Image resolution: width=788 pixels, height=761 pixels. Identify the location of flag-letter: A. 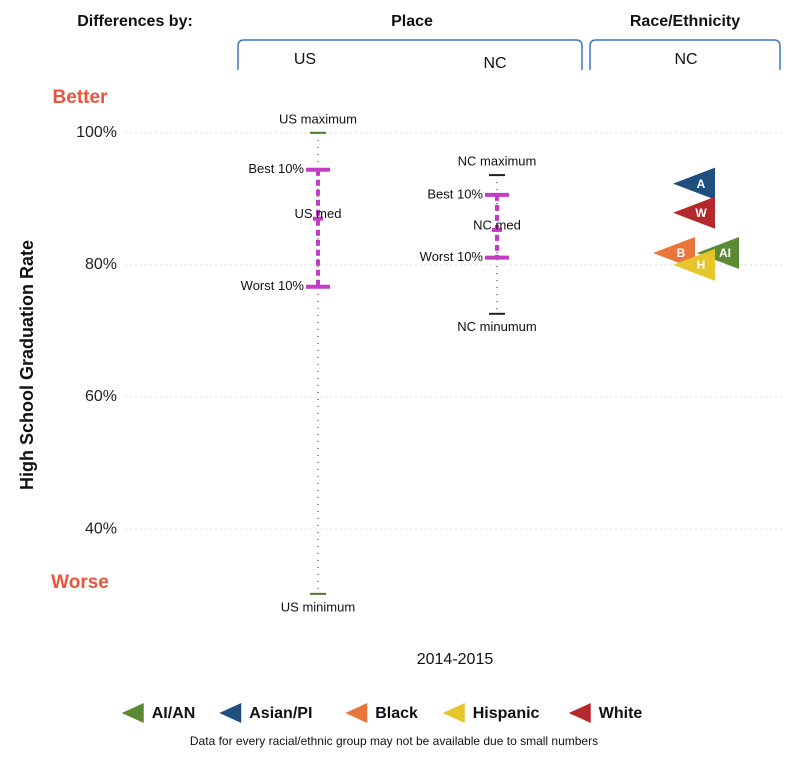
(701, 184).